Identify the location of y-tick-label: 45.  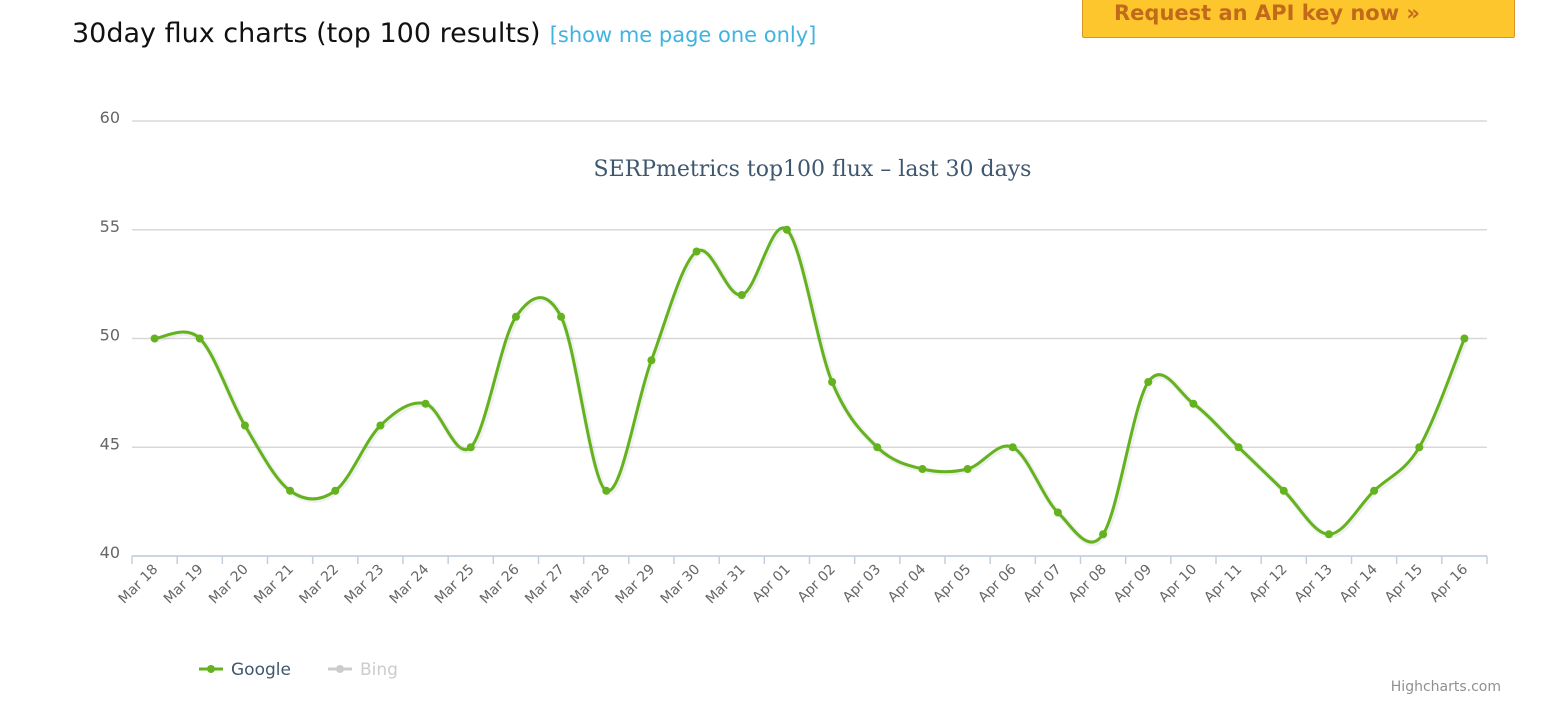
(110, 443).